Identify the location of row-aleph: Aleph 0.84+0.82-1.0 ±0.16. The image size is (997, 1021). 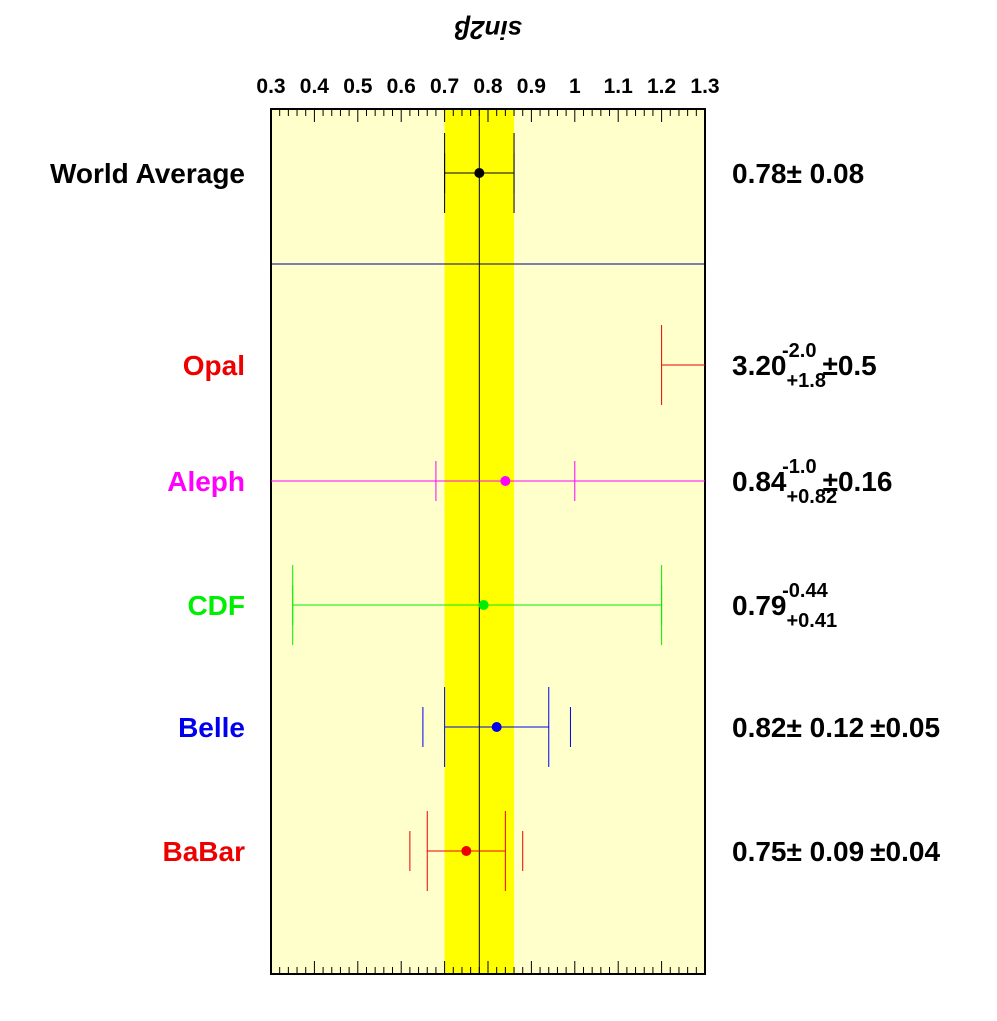
(529, 482).